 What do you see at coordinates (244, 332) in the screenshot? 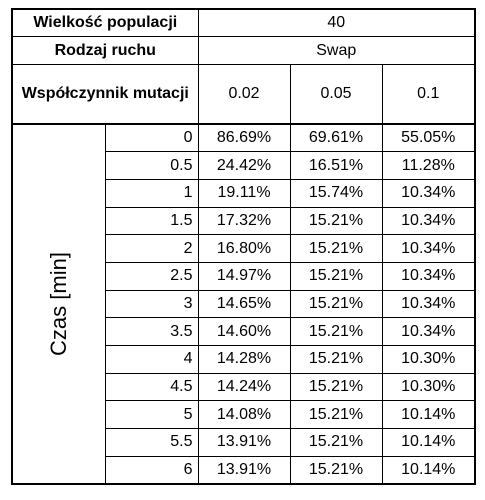
I see `result-value: 14.60%` at bounding box center [244, 332].